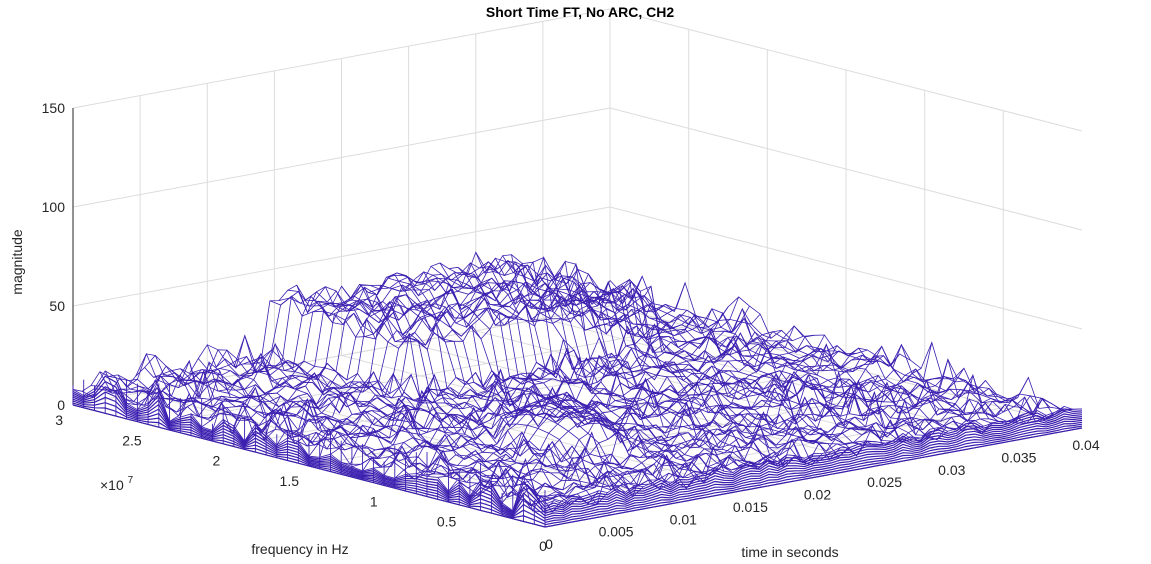 This screenshot has width=1151, height=564. What do you see at coordinates (1085, 445) in the screenshot?
I see `x-tick-label: 0.04` at bounding box center [1085, 445].